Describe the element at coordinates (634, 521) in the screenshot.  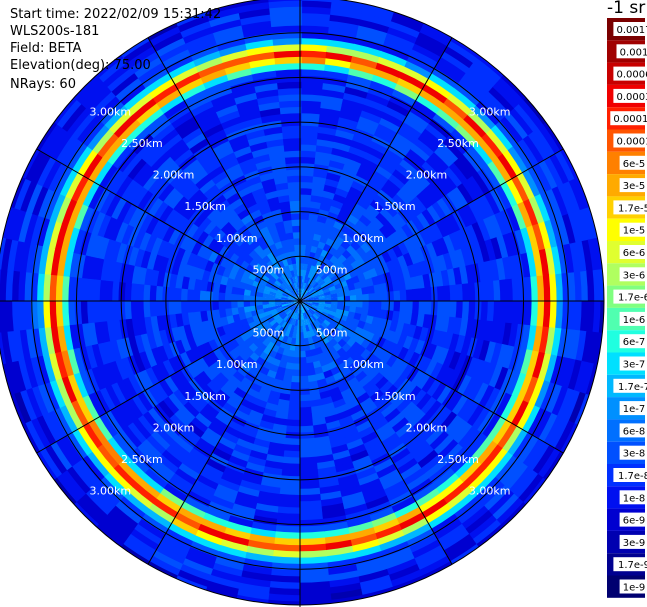
I see `colorbar-tick-label: 6e-9` at that location.